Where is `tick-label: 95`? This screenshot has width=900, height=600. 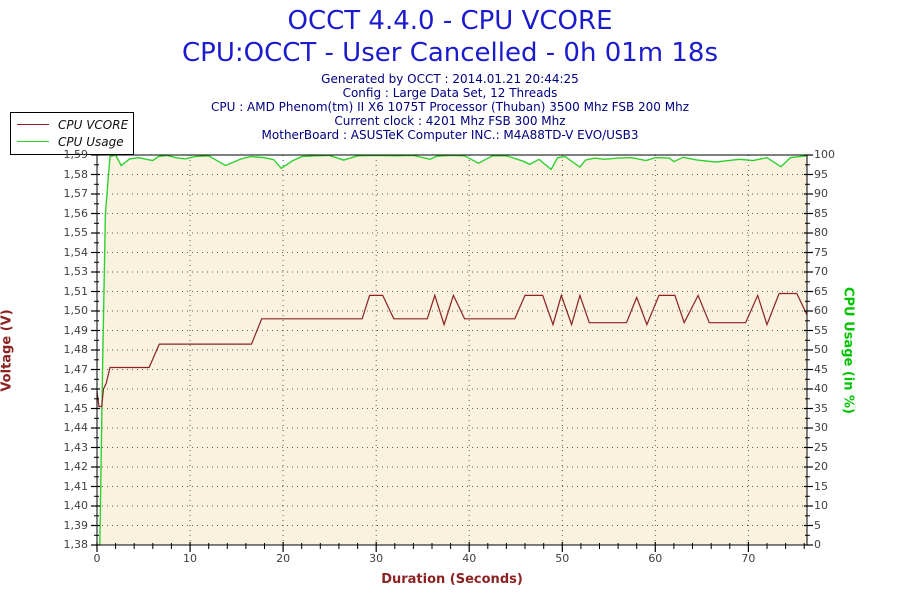 tick-label: 95 is located at coordinates (821, 174).